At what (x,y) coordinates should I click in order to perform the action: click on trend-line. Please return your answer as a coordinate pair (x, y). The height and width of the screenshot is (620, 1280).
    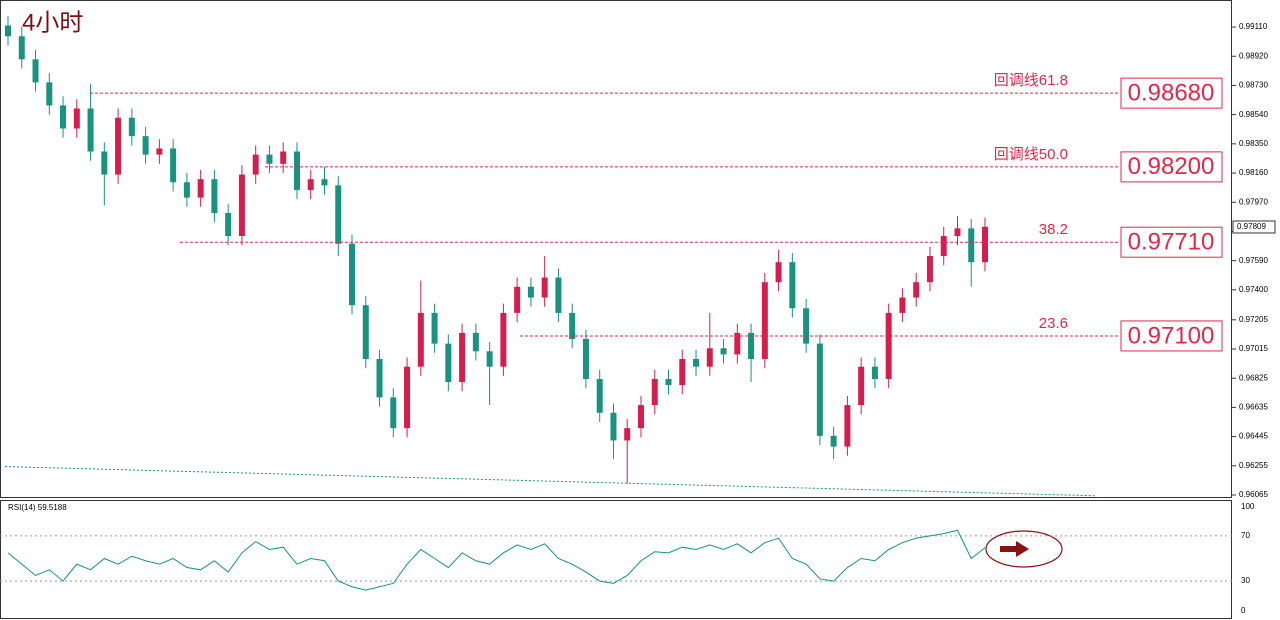
    Looking at the image, I should click on (550, 481).